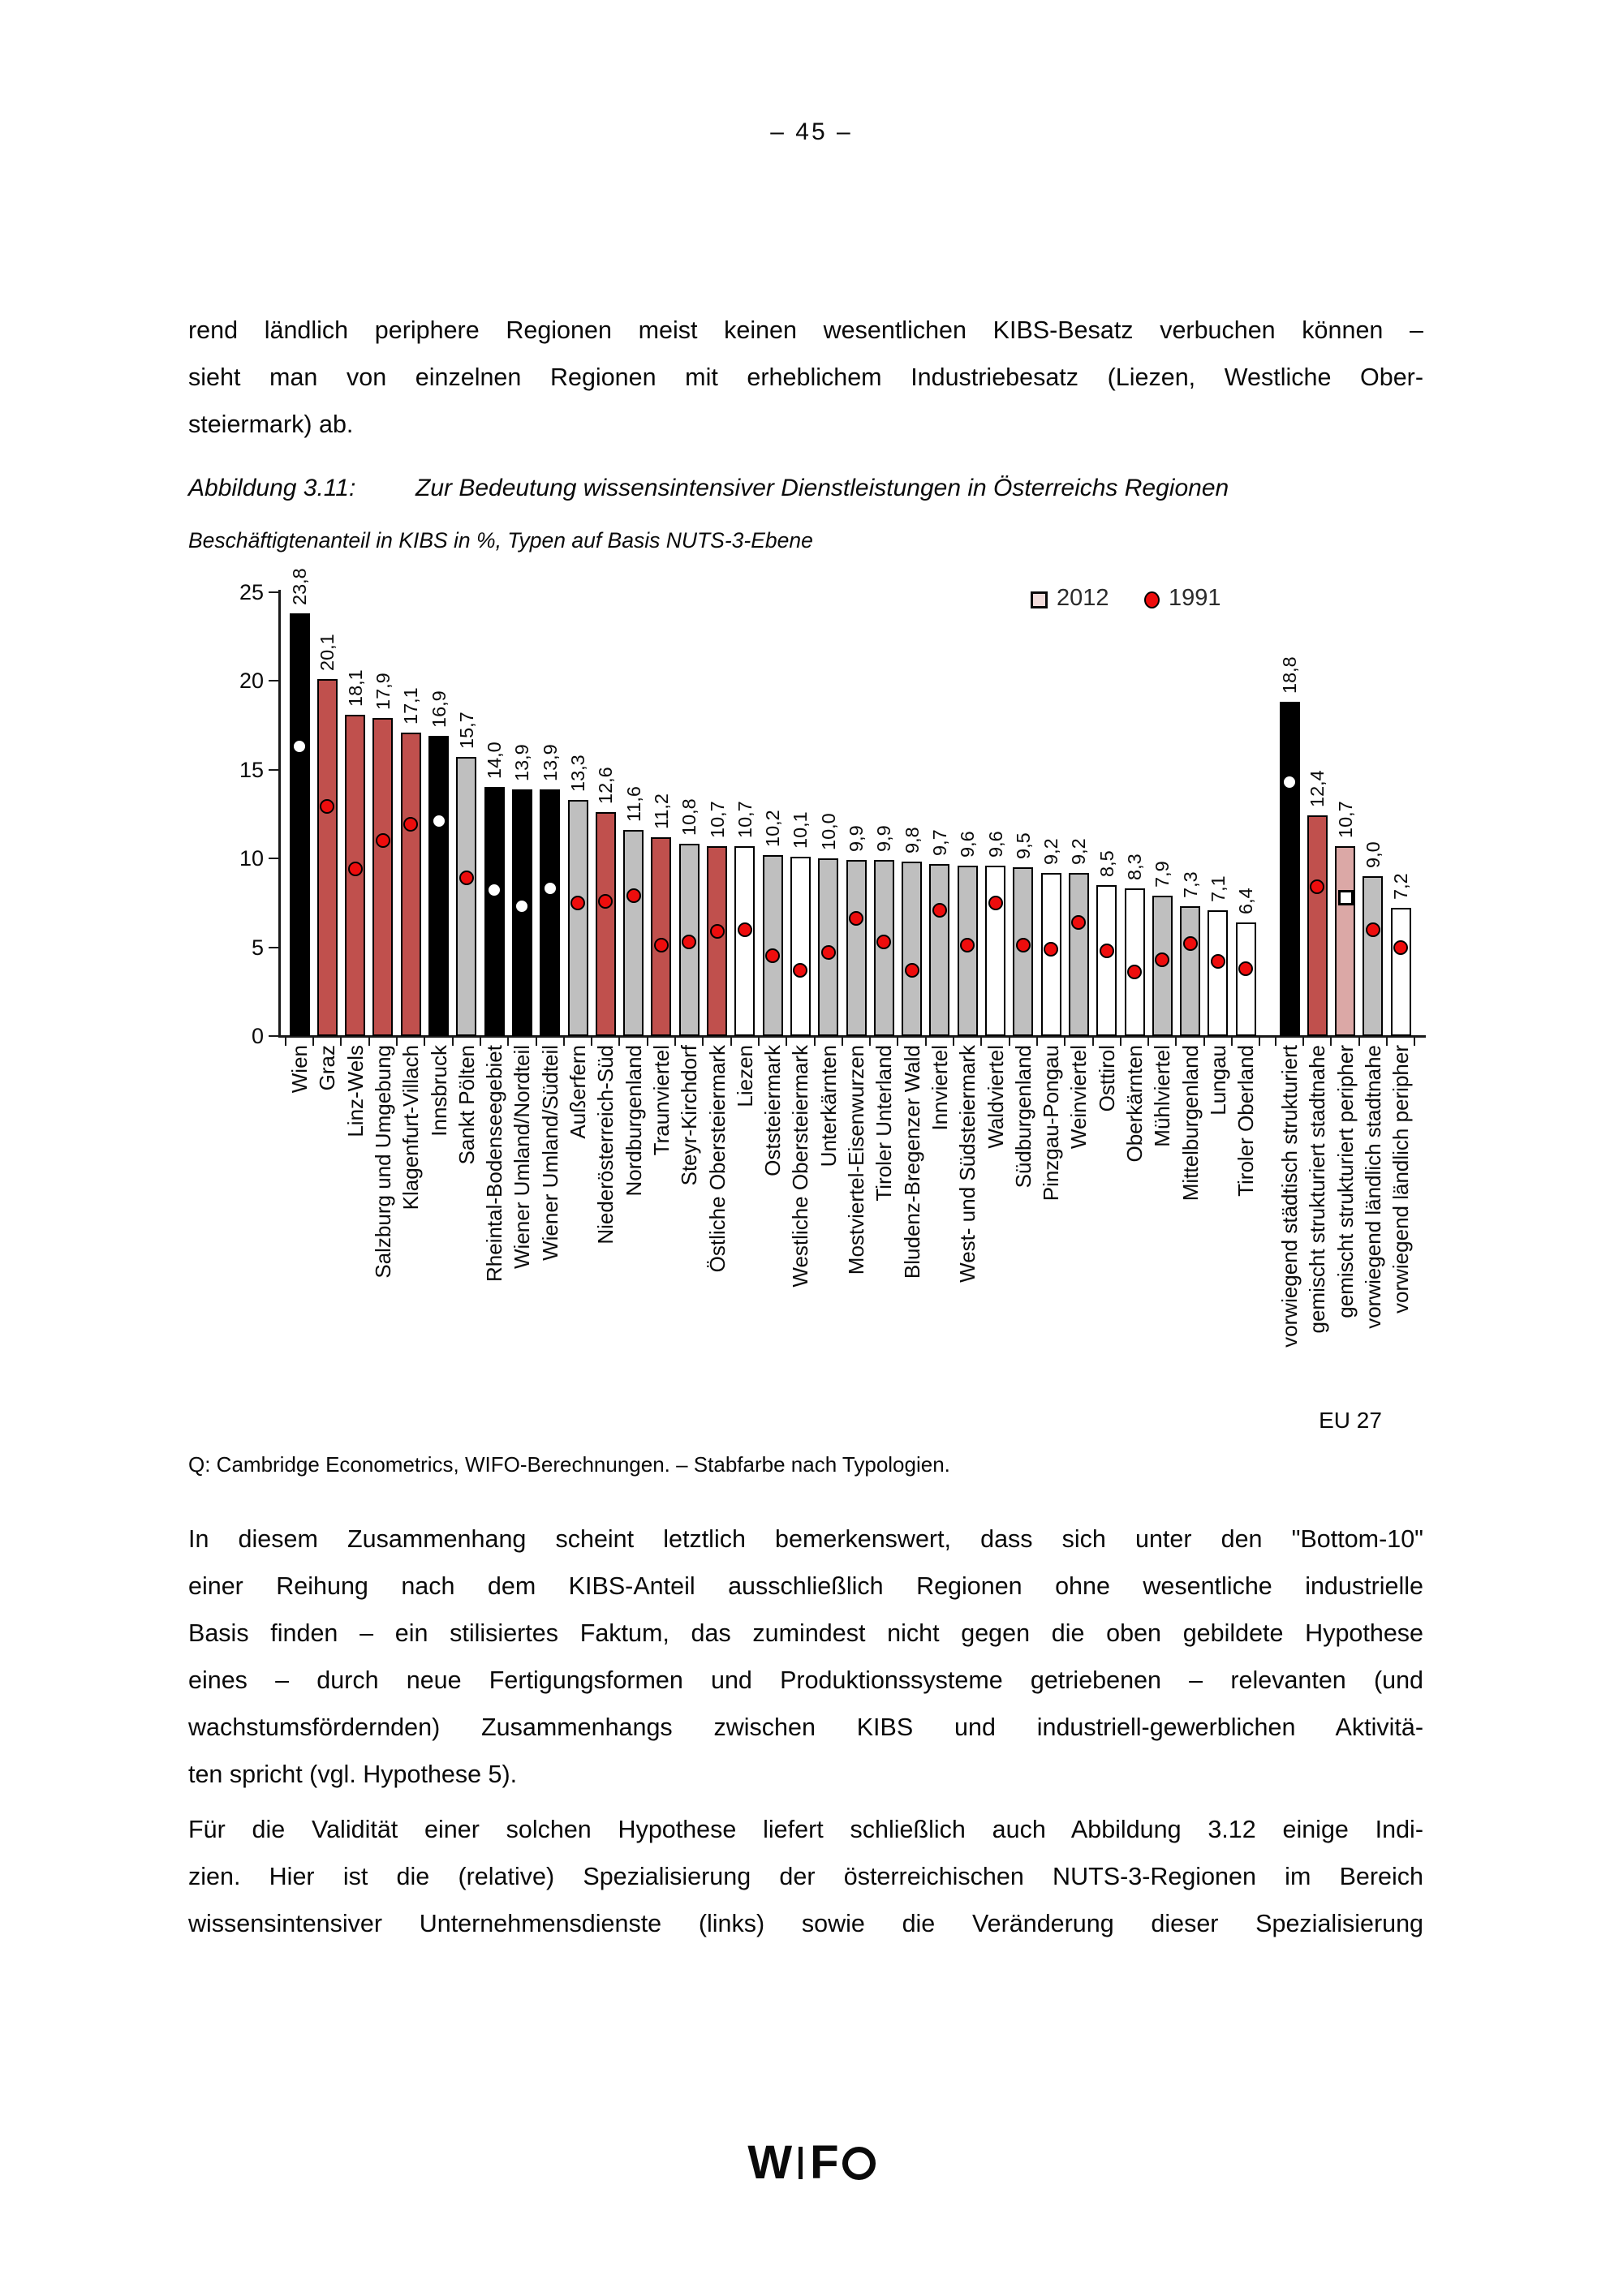 The width and height of the screenshot is (1623, 2296). I want to click on bar-value-label: 13,9, so click(550, 762).